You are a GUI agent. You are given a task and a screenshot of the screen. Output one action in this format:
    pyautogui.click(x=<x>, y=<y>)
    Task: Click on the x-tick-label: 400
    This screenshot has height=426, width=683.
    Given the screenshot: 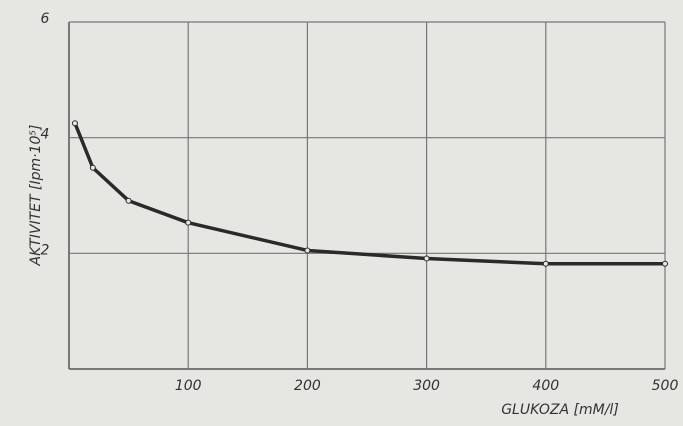 What is the action you would take?
    pyautogui.click(x=545, y=386)
    